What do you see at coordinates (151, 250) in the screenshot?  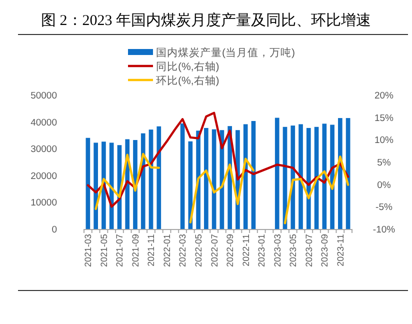 I see `x-tick-label: 2021-11` at bounding box center [151, 250].